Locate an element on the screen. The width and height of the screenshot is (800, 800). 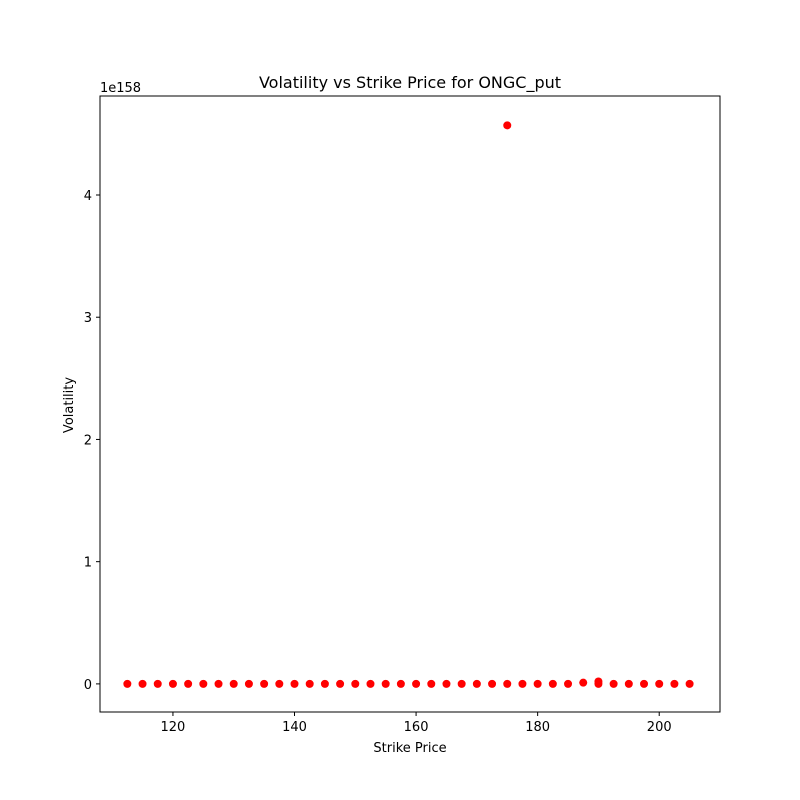
y-tick-label: 2 is located at coordinates (88, 440).